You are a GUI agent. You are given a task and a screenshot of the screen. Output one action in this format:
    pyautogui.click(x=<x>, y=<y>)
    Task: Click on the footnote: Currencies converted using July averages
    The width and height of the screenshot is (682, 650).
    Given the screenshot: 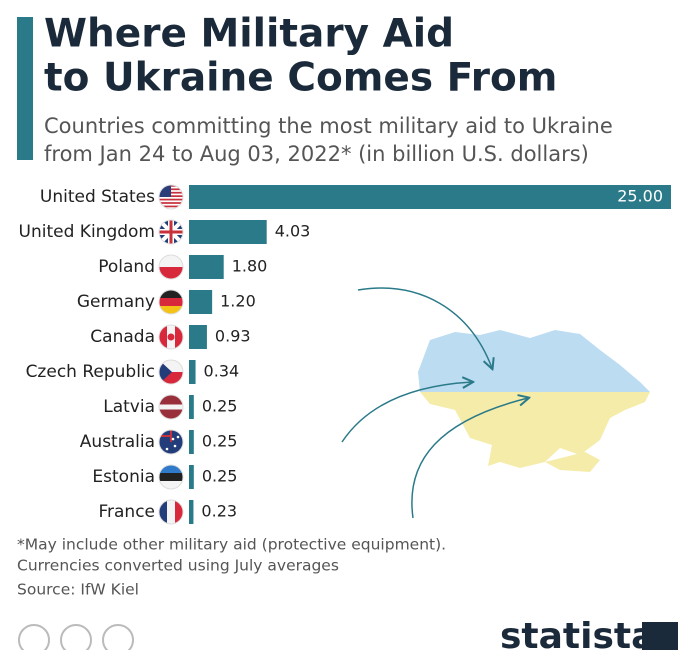 What is the action you would take?
    pyautogui.click(x=178, y=566)
    